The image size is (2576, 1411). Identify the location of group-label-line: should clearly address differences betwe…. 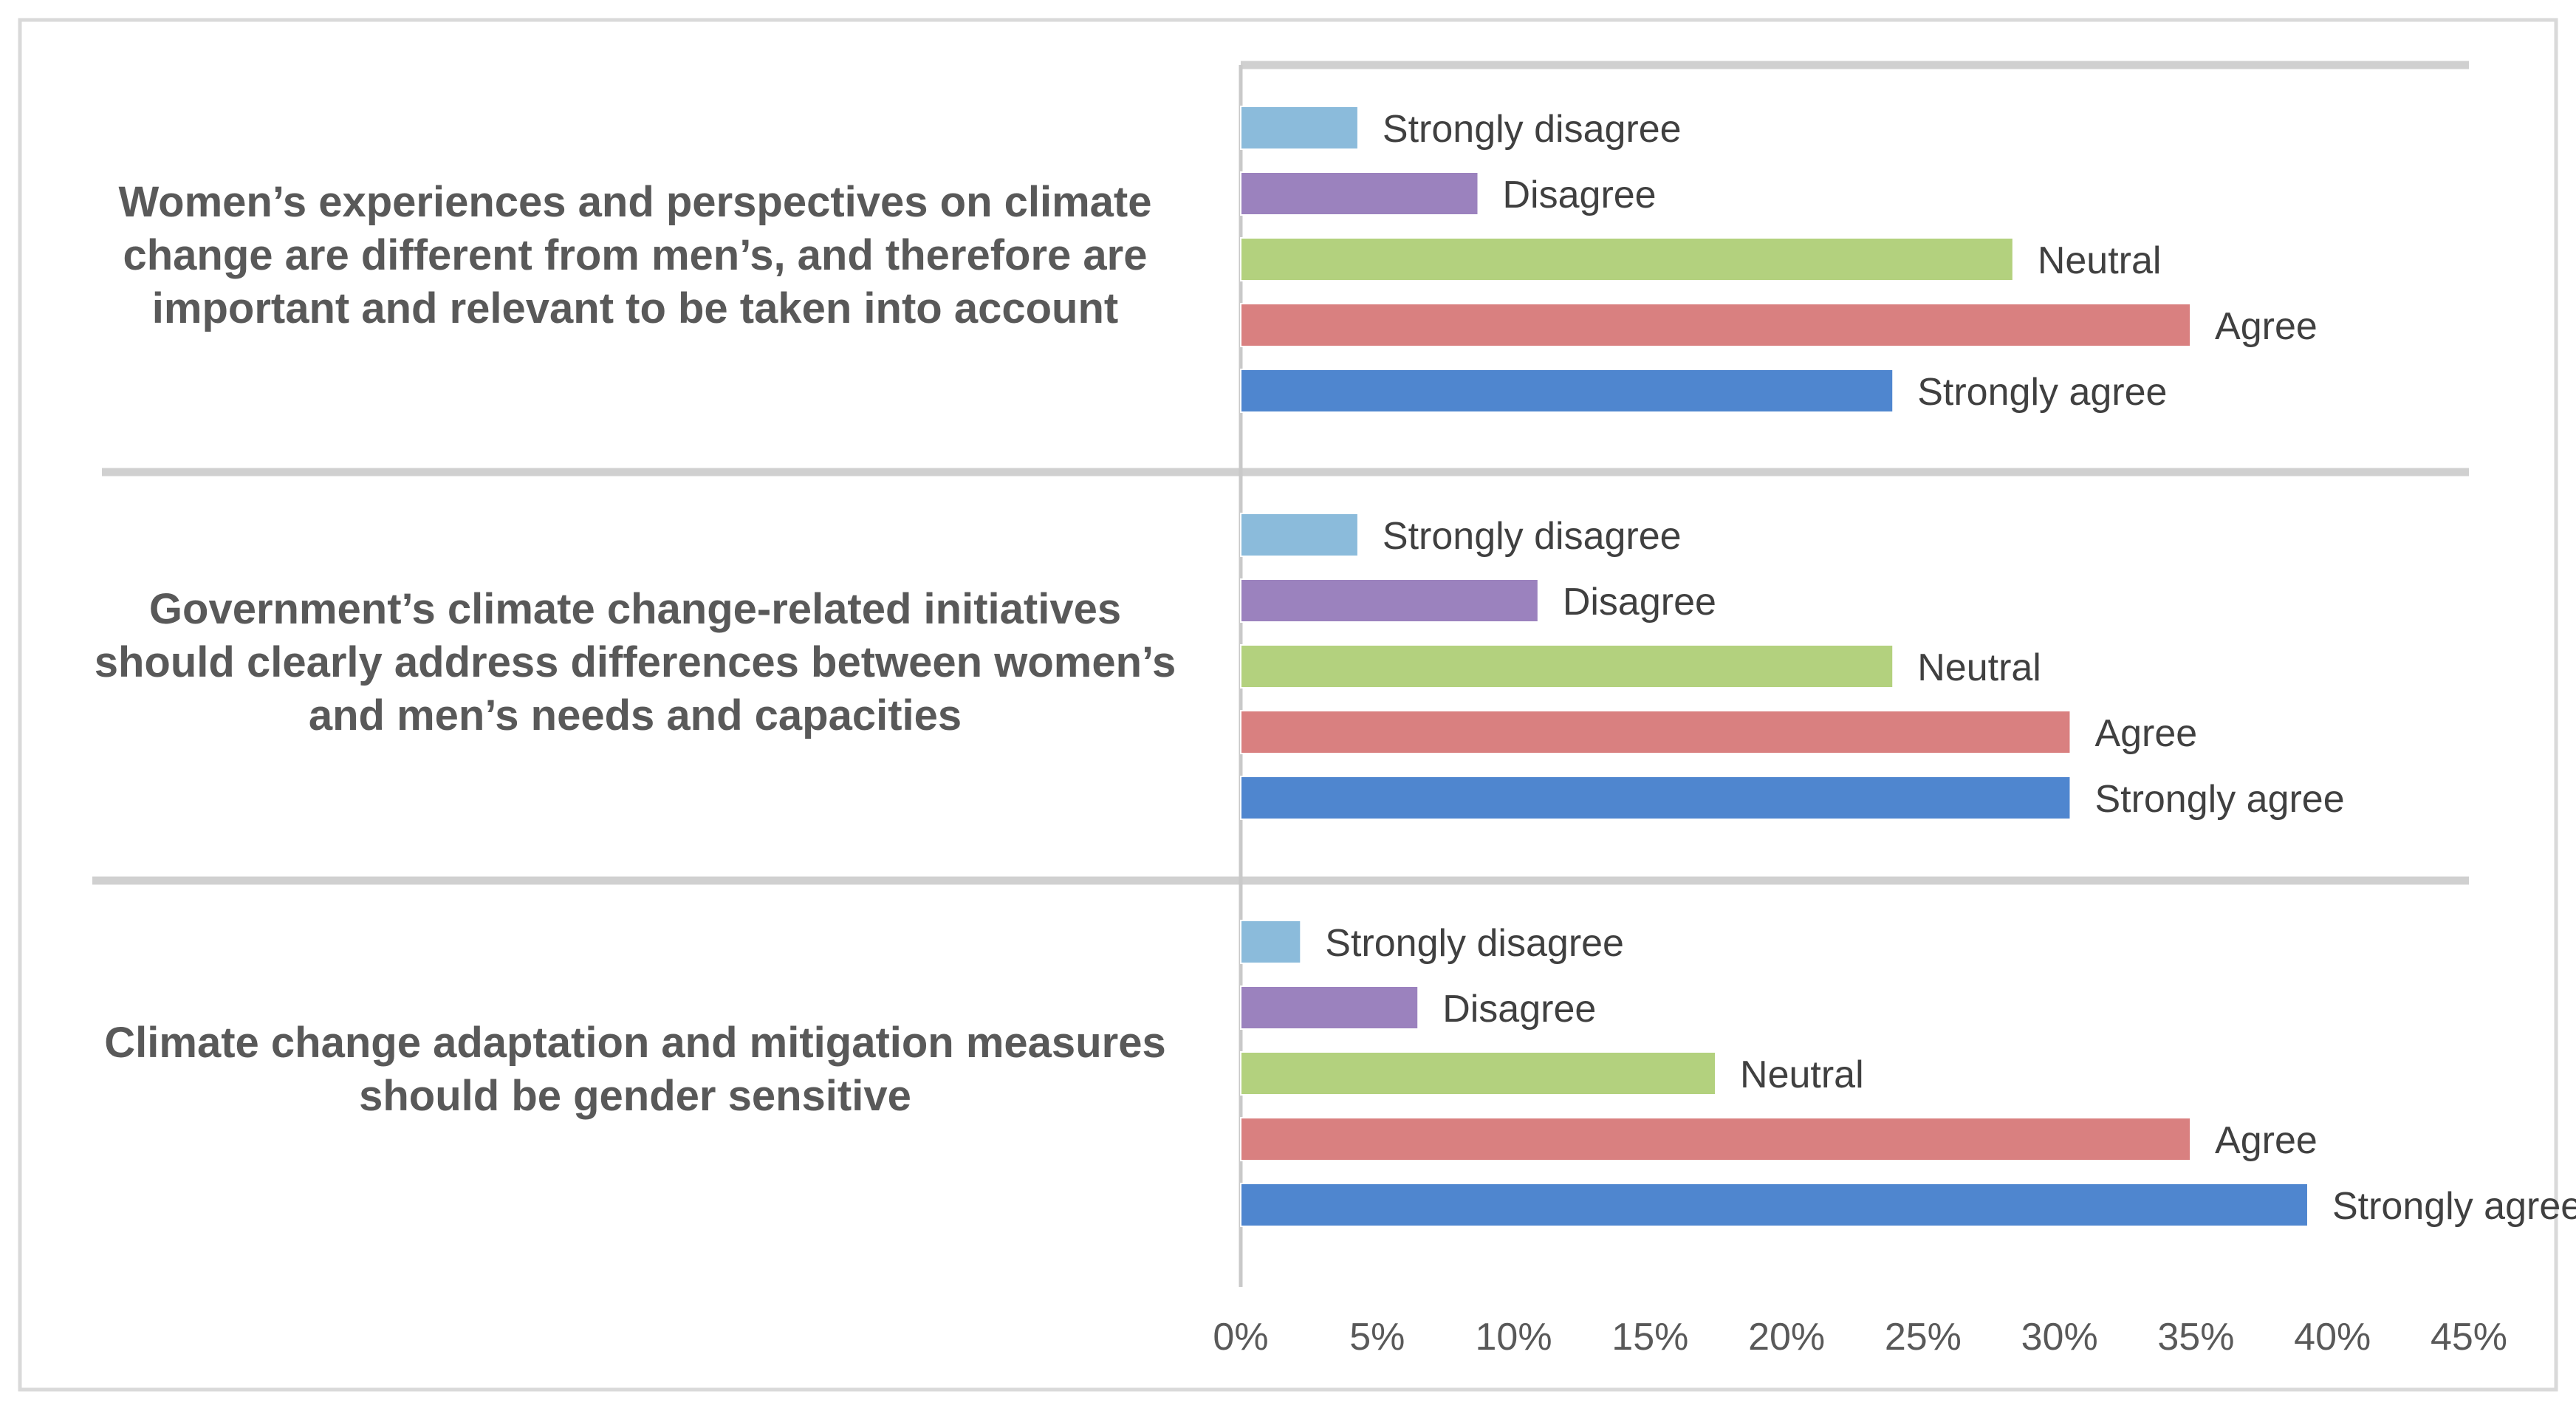
(635, 662).